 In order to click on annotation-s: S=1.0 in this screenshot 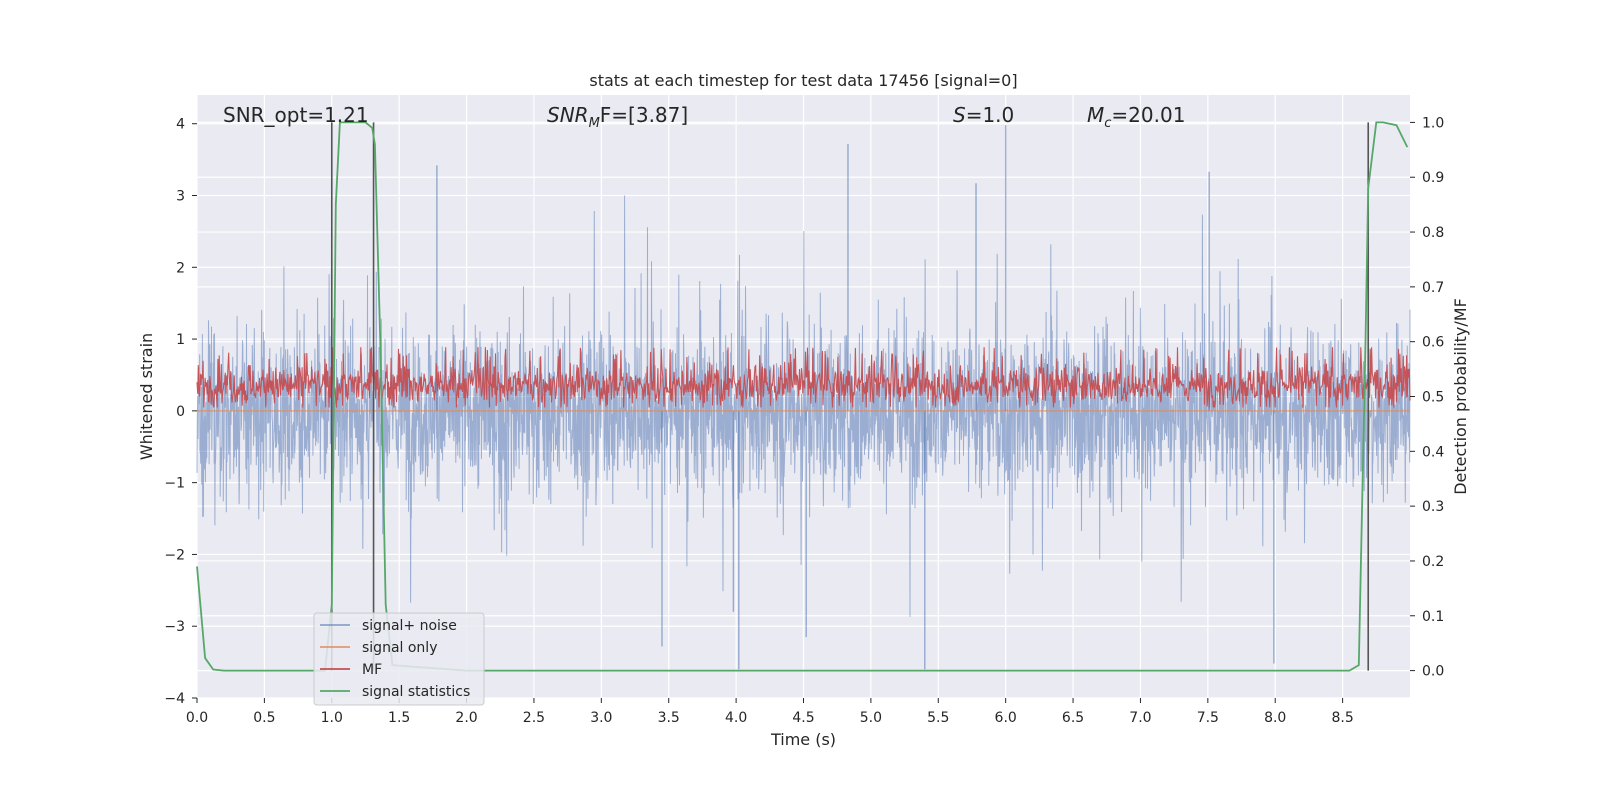, I will do `click(983, 115)`.